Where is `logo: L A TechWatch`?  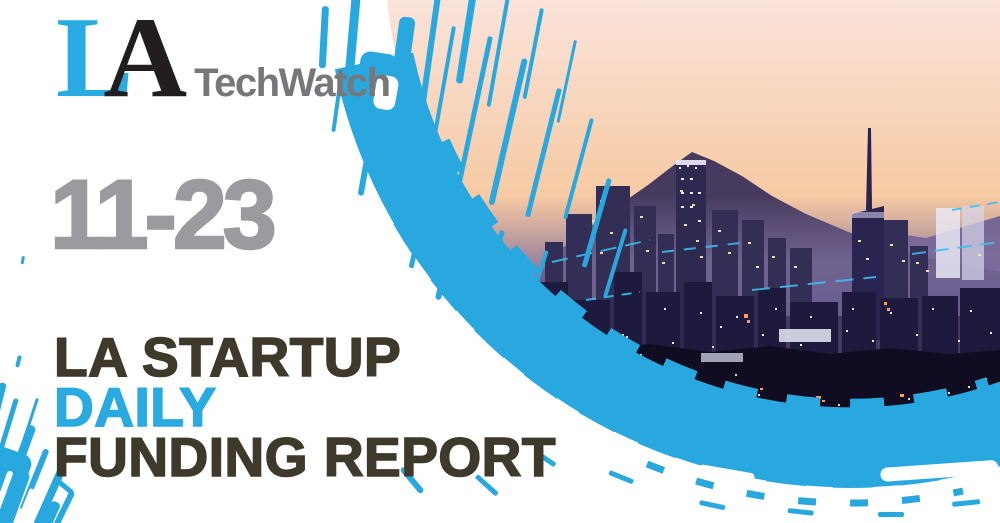
logo: L A TechWatch is located at coordinates (223, 61).